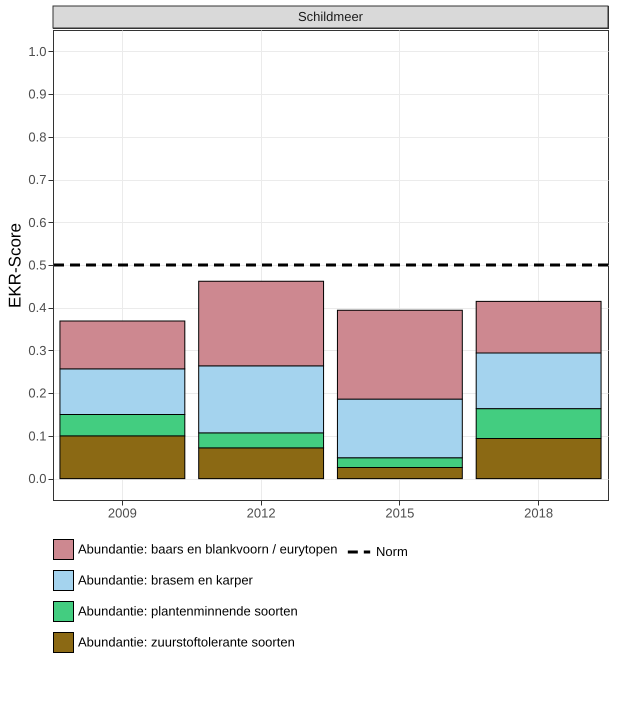 The height and width of the screenshot is (720, 639). What do you see at coordinates (186, 642) in the screenshot?
I see `legend-label: Abundantie: zuurstoftolerante soorten` at bounding box center [186, 642].